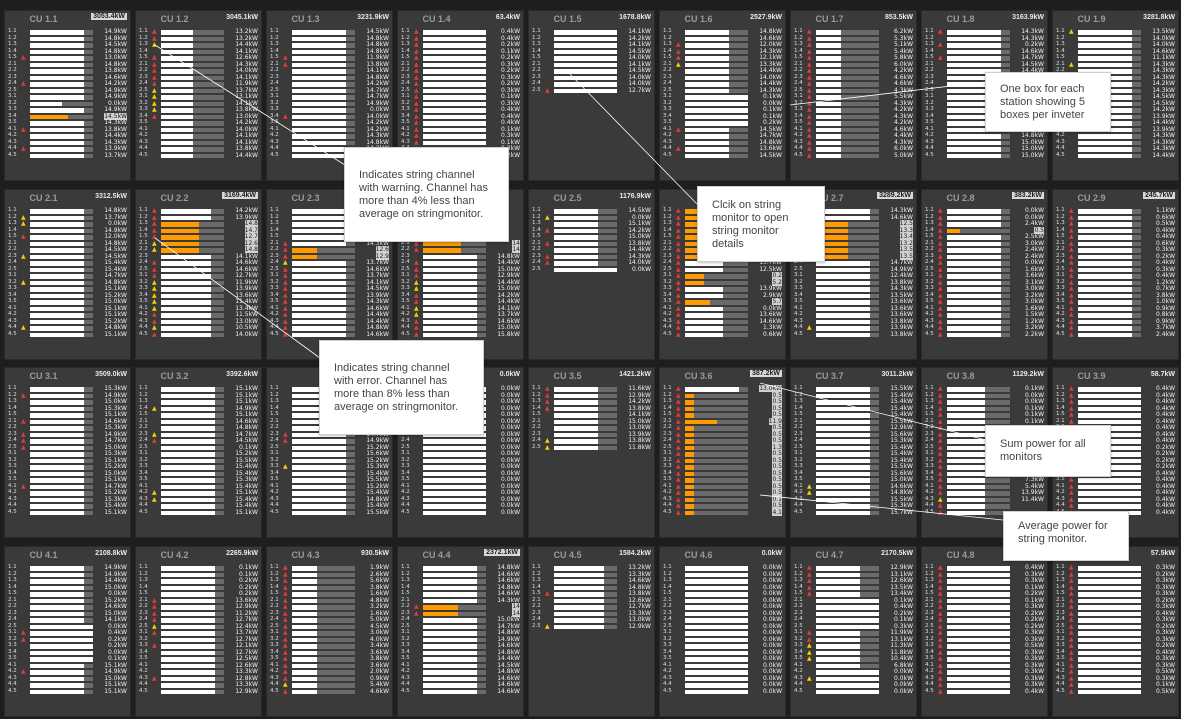 Image resolution: width=1181 pixels, height=719 pixels. What do you see at coordinates (198, 402) in the screenshot?
I see `string-monitor-row: 1.3 15.1kW` at bounding box center [198, 402].